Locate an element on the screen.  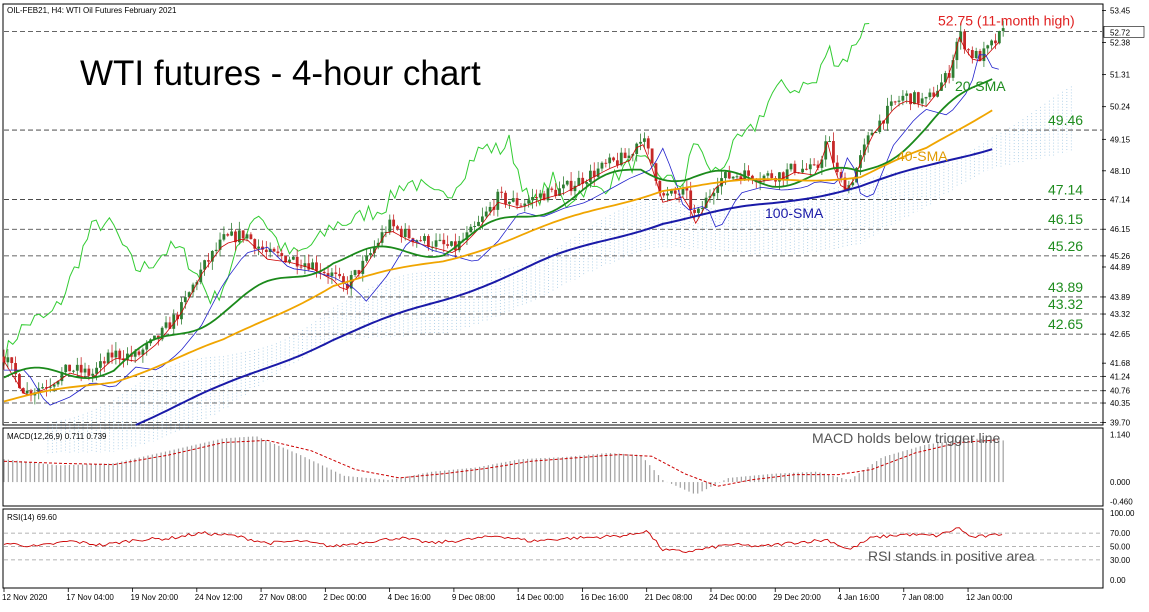
time-tick-label: 14 Dec 00:00 is located at coordinates (540, 597).